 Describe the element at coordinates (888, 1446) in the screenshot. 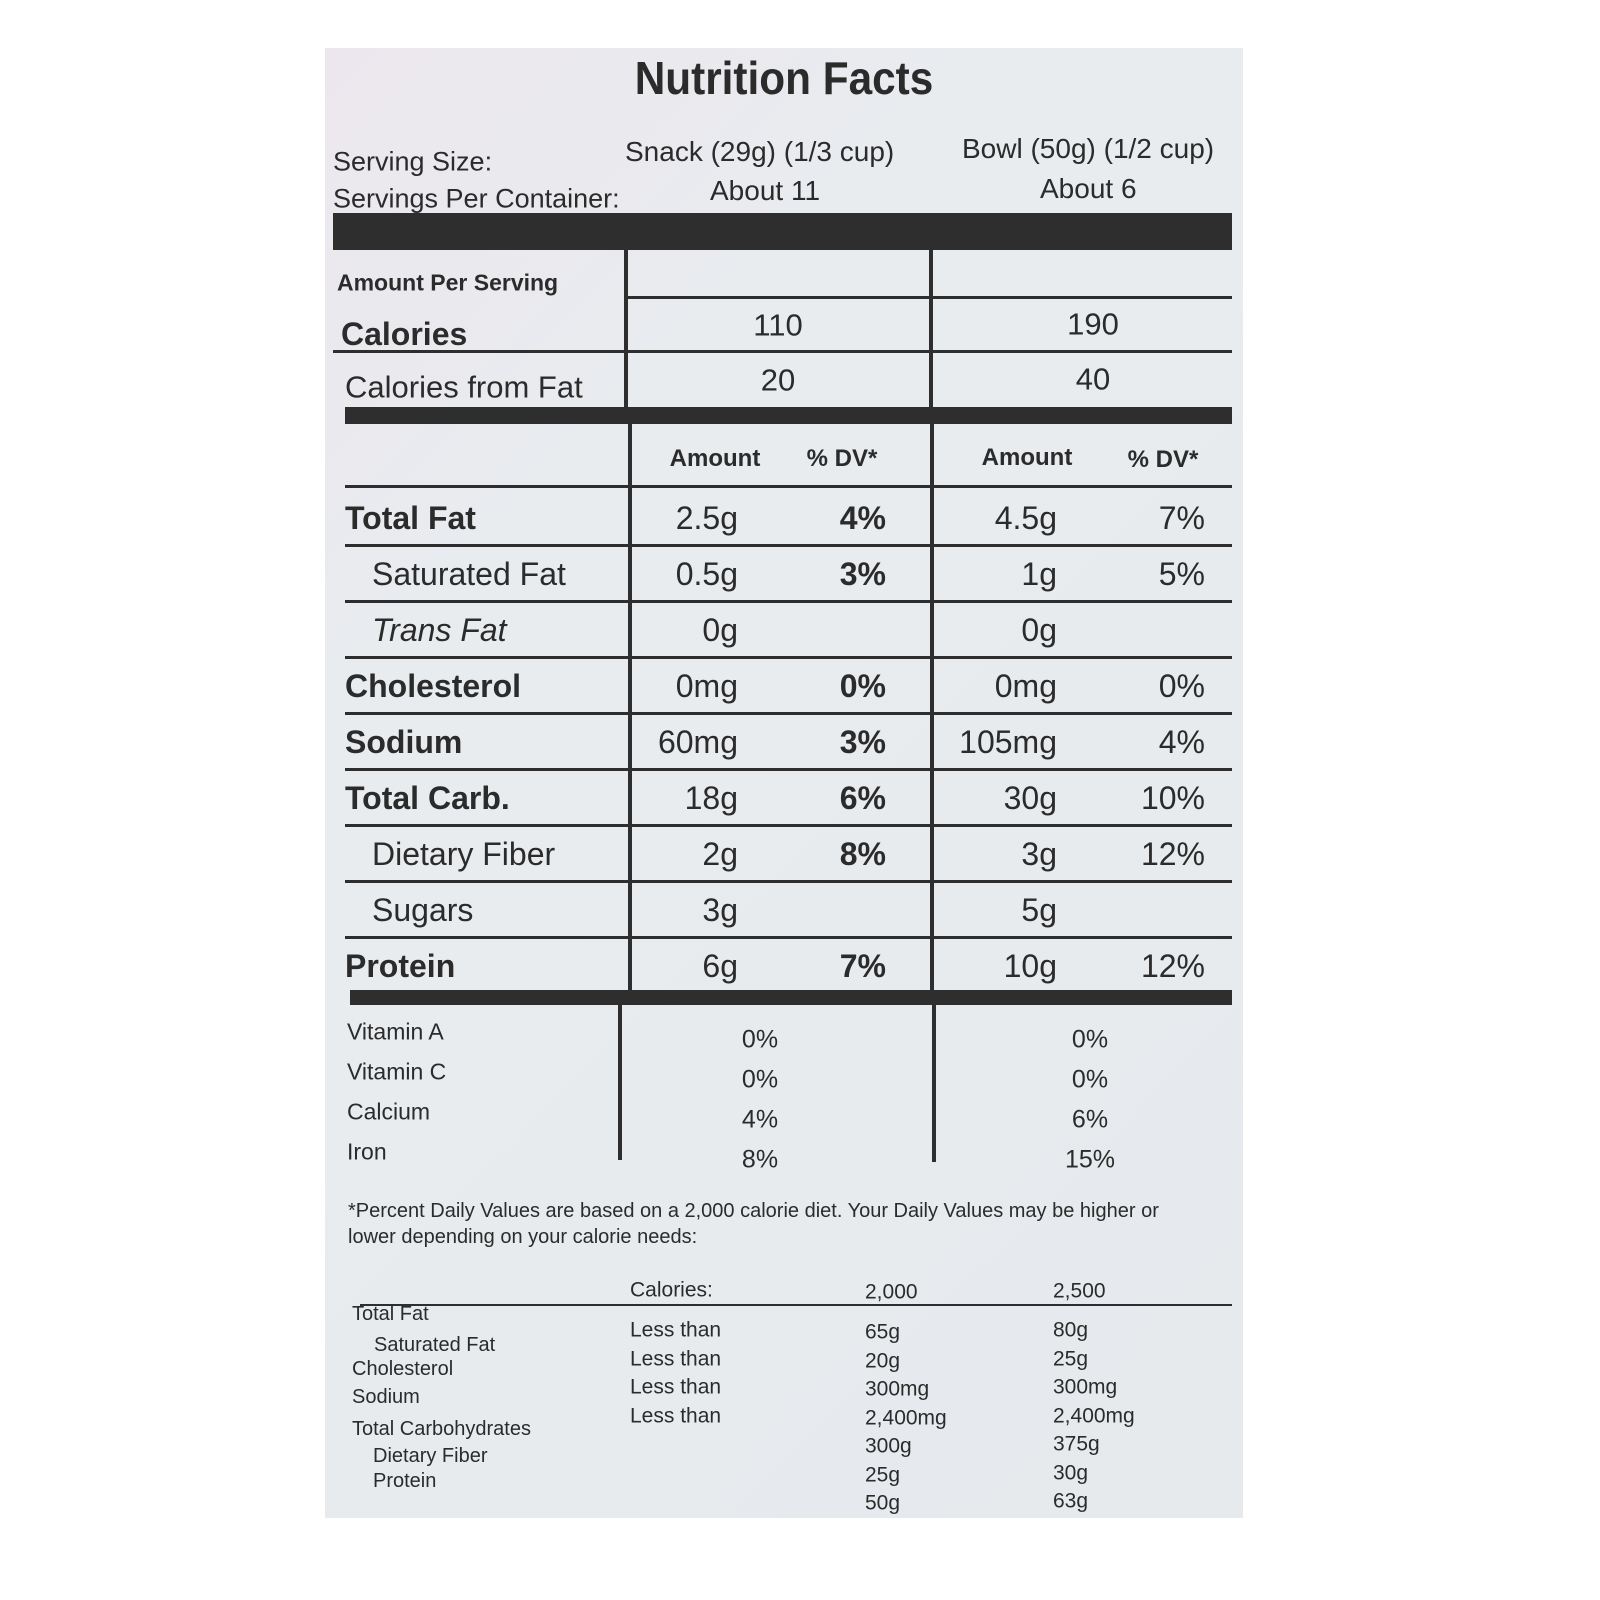

I see `dv-2000: 300g` at that location.